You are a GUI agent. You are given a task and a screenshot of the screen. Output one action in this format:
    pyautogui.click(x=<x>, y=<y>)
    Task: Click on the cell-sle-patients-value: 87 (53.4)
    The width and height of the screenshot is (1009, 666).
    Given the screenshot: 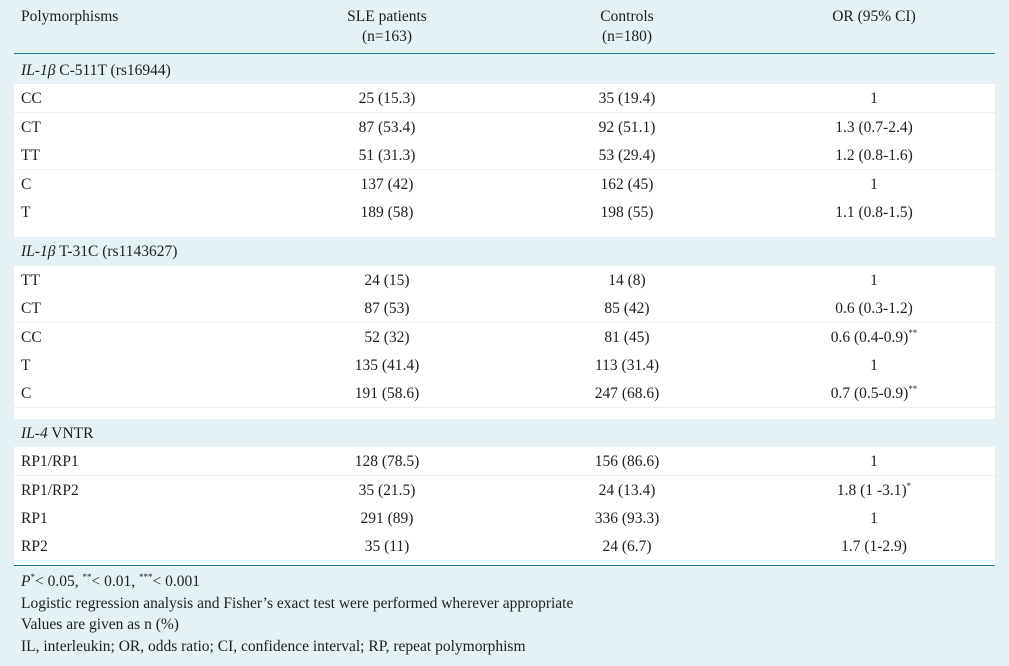 What is the action you would take?
    pyautogui.click(x=387, y=127)
    